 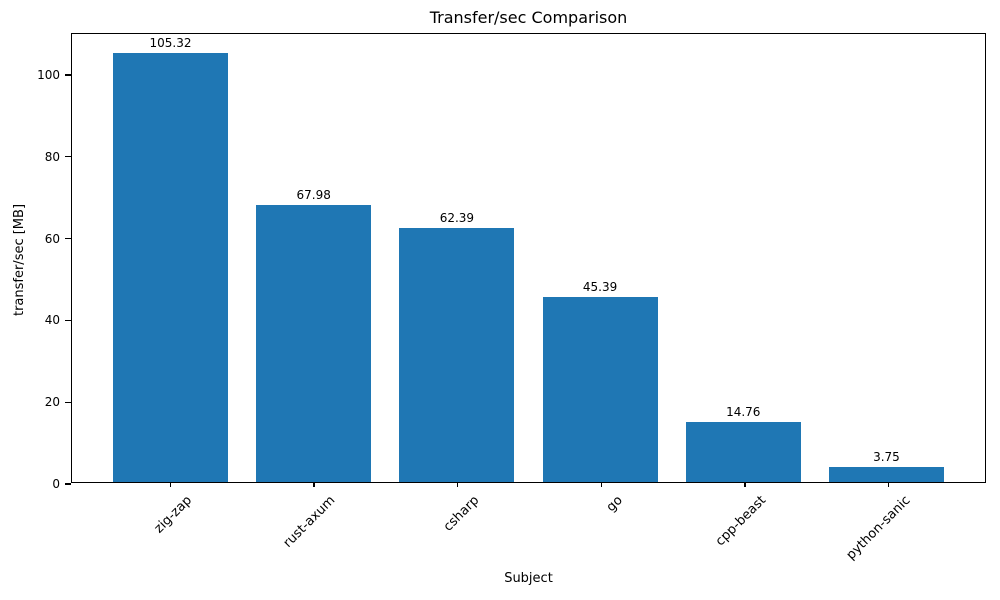 I want to click on bar-rust-axum, so click(x=314, y=343).